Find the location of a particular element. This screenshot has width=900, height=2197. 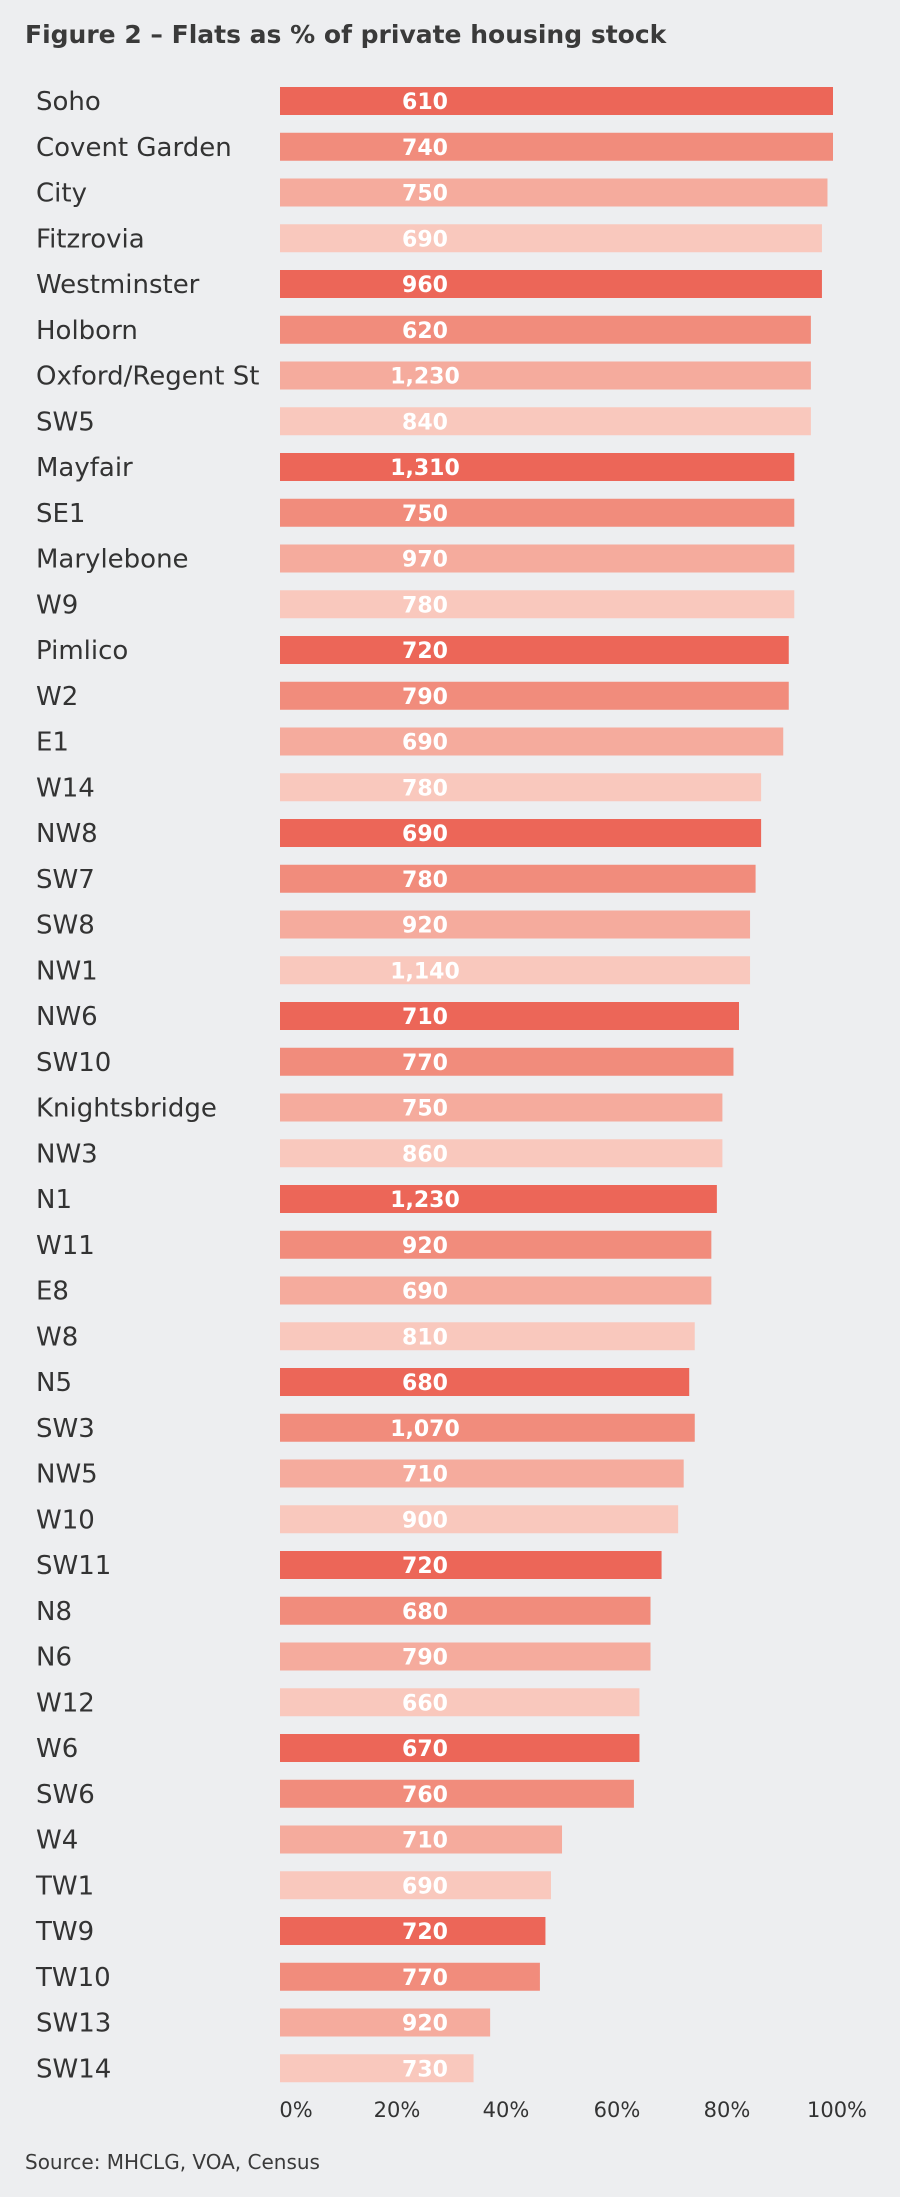

bar-value-label: 900 is located at coordinates (425, 1520).